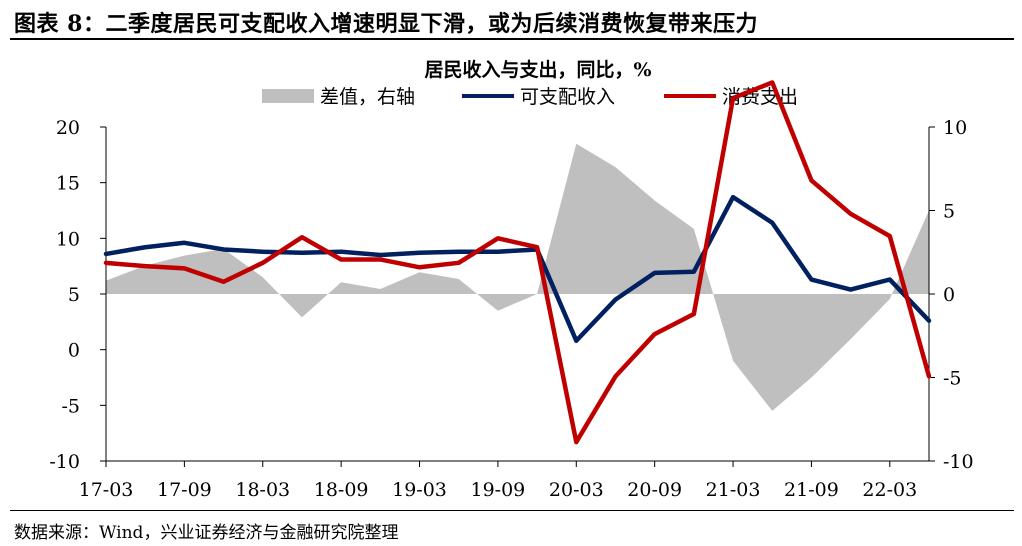  What do you see at coordinates (419, 490) in the screenshot?
I see `x-tick-label: 19-03` at bounding box center [419, 490].